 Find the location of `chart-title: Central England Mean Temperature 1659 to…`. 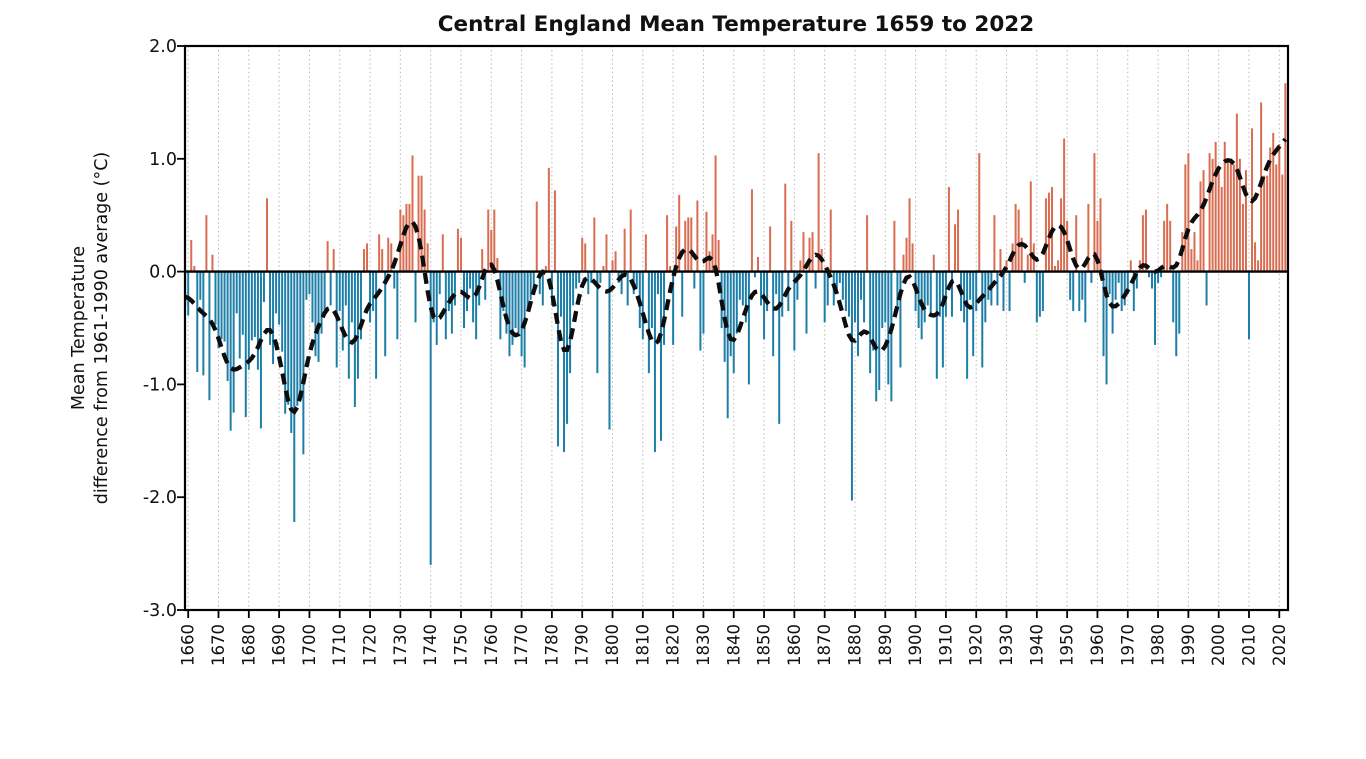

chart-title: Central England Mean Temperature 1659 to… is located at coordinates (736, 24).